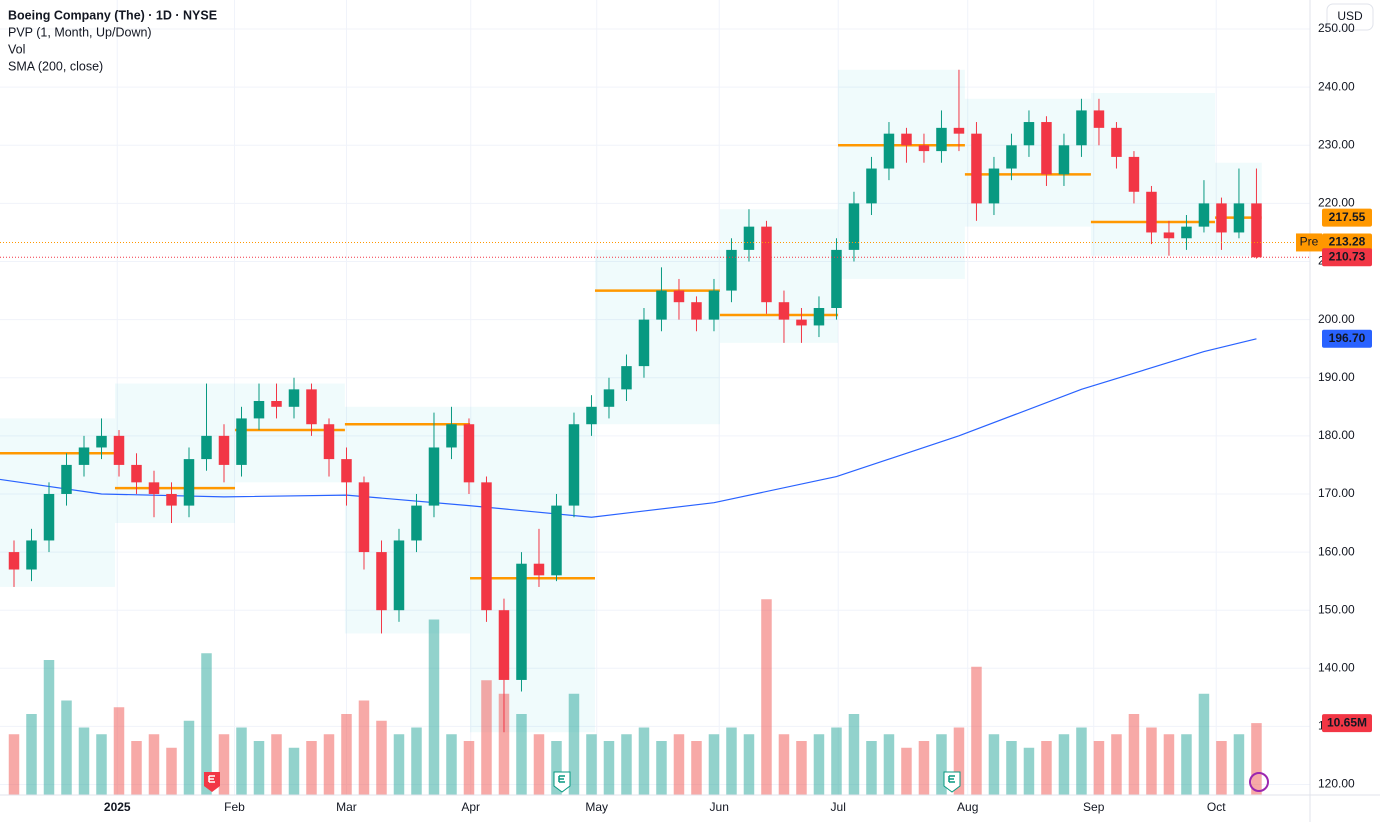 The width and height of the screenshot is (1380, 827). Describe the element at coordinates (117, 807) in the screenshot. I see `x-tick-label: 2025` at that location.